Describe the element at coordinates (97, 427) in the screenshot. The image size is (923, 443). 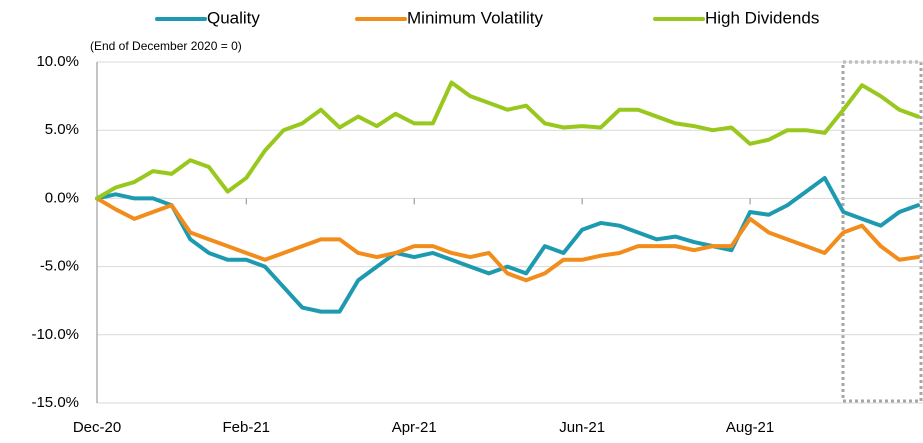
I see `x-tick-label: Dec-20` at that location.